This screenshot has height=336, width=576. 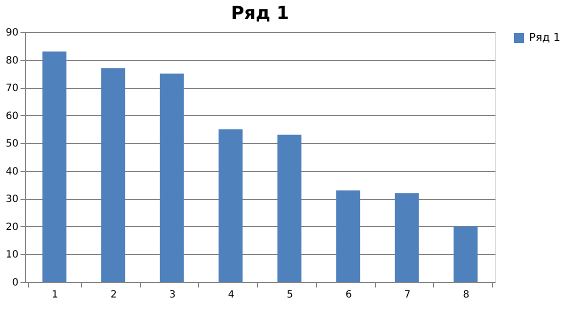 I want to click on legend-label: Ряд 1, so click(x=544, y=37).